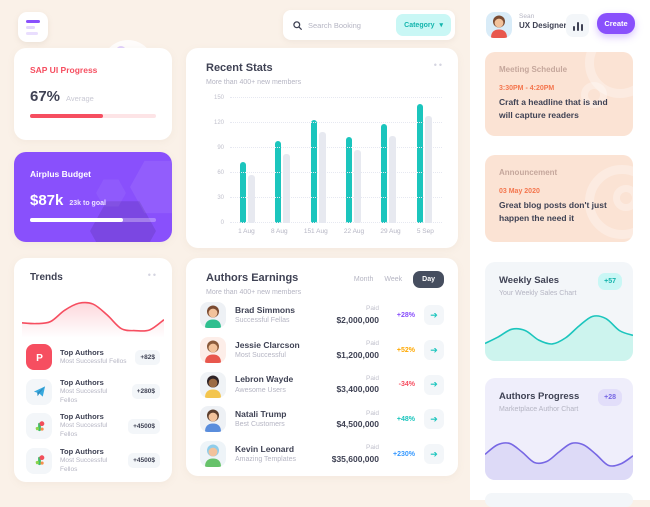  Describe the element at coordinates (87, 203) in the screenshot. I see `budget-goal-label: 23k to goal` at that location.